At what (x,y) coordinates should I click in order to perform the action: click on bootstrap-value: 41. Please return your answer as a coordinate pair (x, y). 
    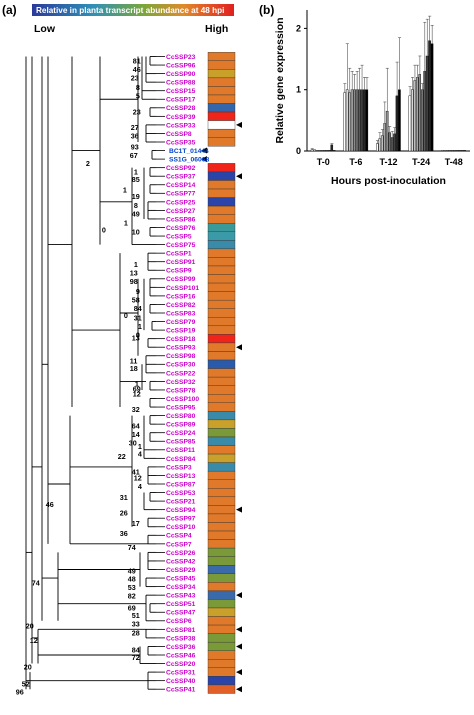
    Looking at the image, I should click on (136, 472).